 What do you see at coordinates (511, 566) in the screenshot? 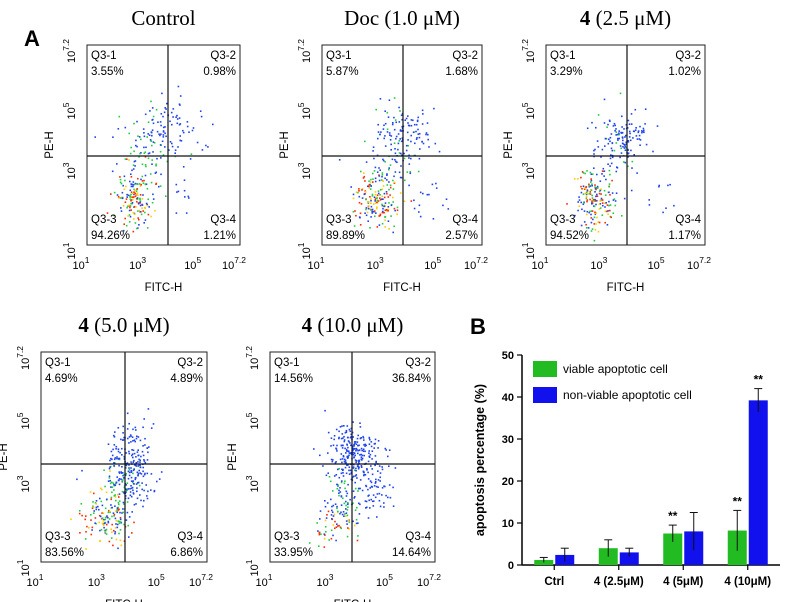
I see `y-tick-label: 0` at bounding box center [511, 566].